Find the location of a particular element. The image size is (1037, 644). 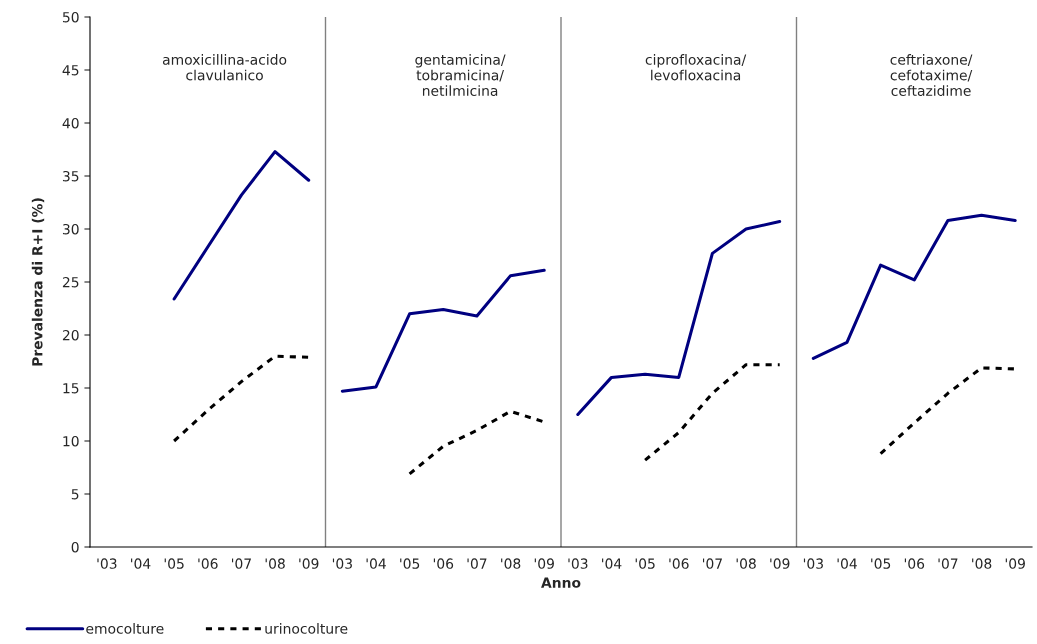

y-tick-label: 20 is located at coordinates (70, 335).